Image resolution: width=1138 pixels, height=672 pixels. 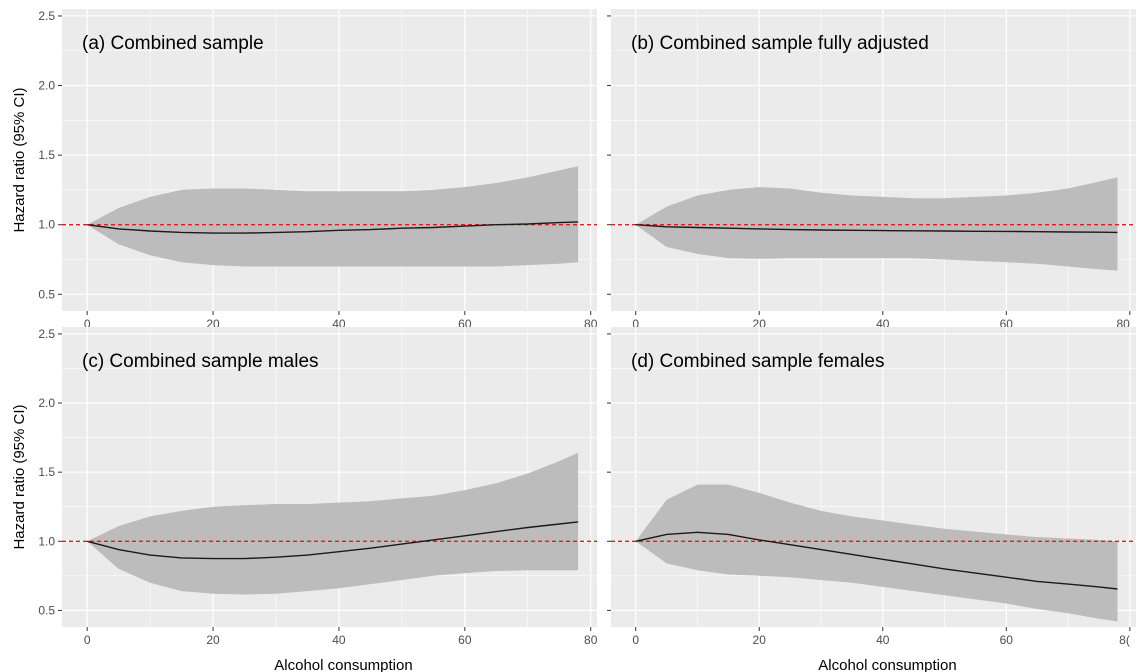 What do you see at coordinates (780, 43) in the screenshot?
I see `panel-title: (b) Combined sample fully adjusted` at bounding box center [780, 43].